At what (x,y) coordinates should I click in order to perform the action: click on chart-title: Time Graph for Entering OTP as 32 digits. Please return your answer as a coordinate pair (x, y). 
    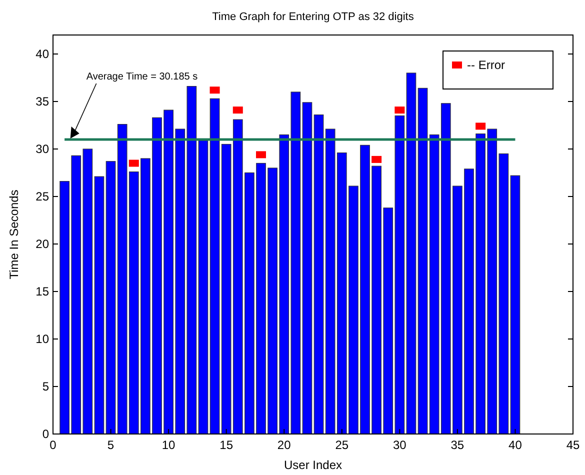
    Looking at the image, I should click on (313, 17).